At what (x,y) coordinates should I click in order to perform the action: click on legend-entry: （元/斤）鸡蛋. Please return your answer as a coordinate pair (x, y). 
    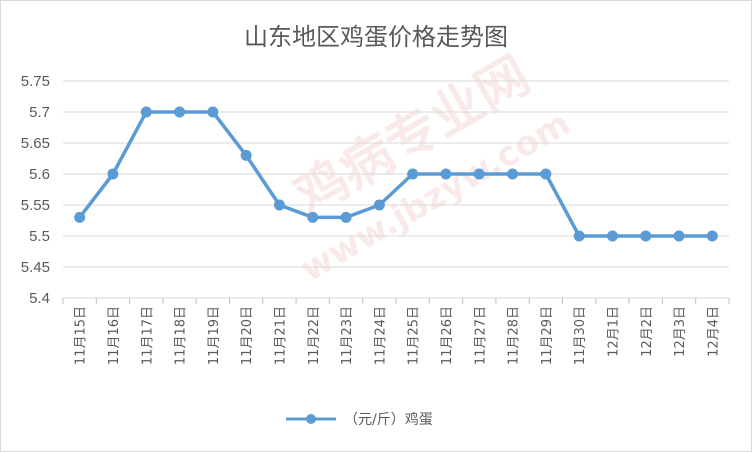
    Looking at the image, I should click on (388, 419).